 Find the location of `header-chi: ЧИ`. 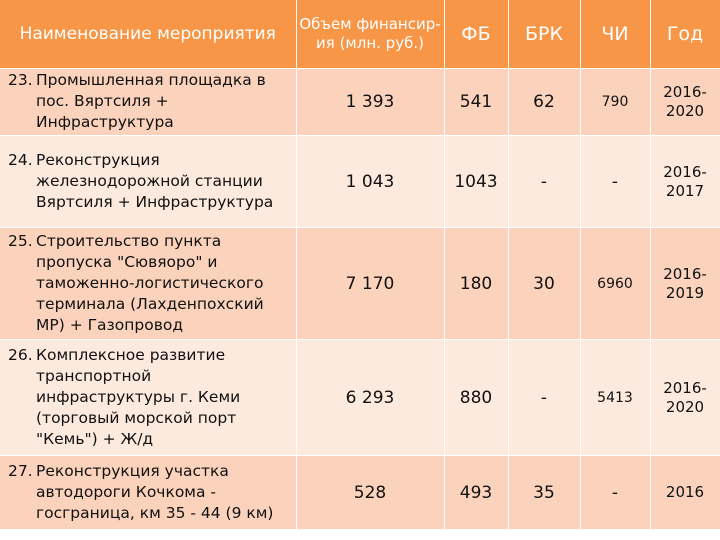

header-chi: ЧИ is located at coordinates (615, 34).